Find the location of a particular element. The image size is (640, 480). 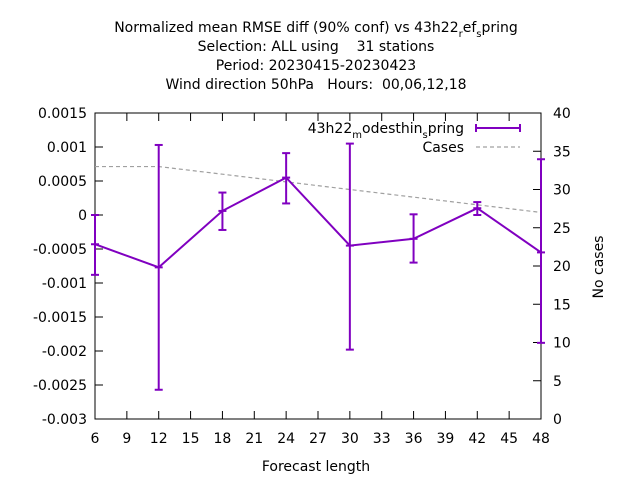

x-axis-label: Forecast length is located at coordinates (316, 467).